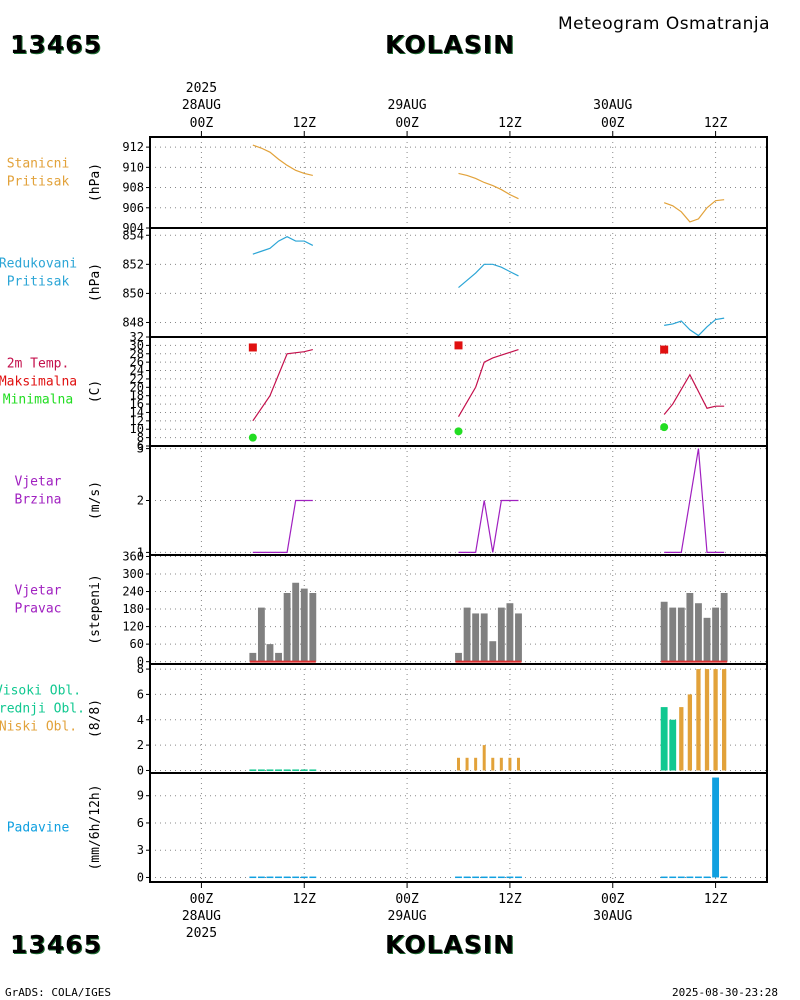 This screenshot has height=1000, width=800. I want to click on panel-label: Visoki Obl., so click(40, 691).